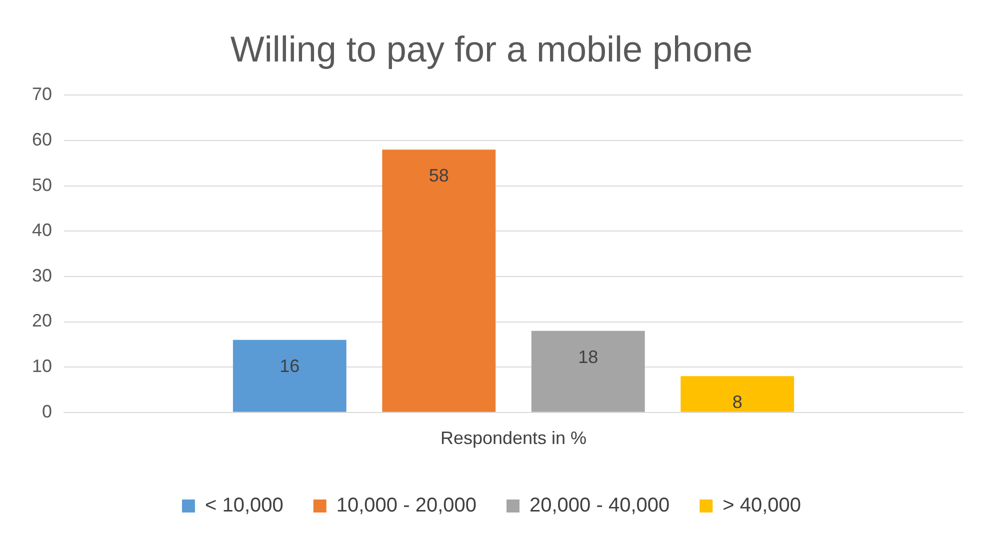  Describe the element at coordinates (42, 320) in the screenshot. I see `y-tick-label: 20` at that location.